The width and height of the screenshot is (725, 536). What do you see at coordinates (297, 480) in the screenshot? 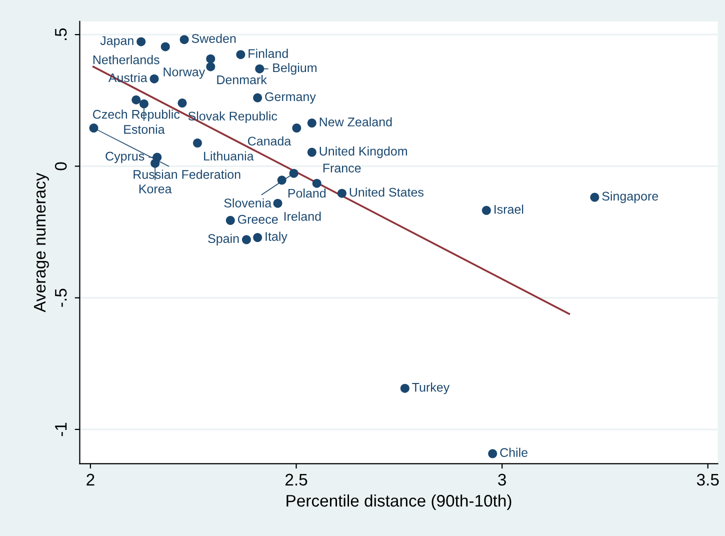
I see `x-tick-label: 2.5` at bounding box center [297, 480].